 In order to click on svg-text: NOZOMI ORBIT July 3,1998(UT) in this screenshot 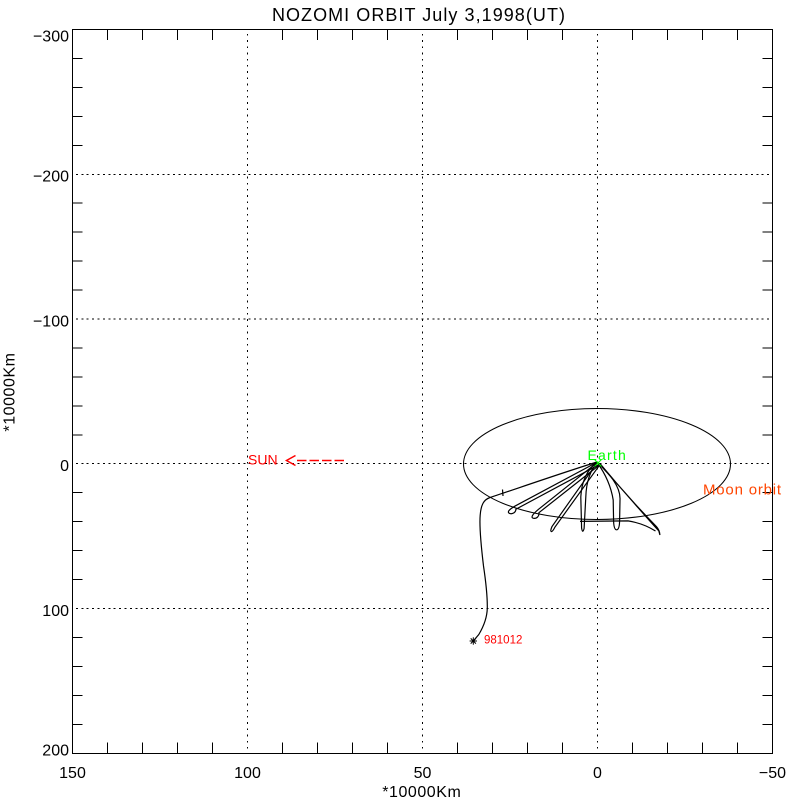, I will do `click(419, 15)`.